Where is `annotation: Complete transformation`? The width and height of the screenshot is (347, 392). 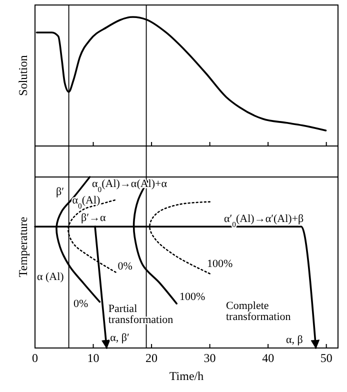
annotation: Complete transformation is located at coordinates (259, 311).